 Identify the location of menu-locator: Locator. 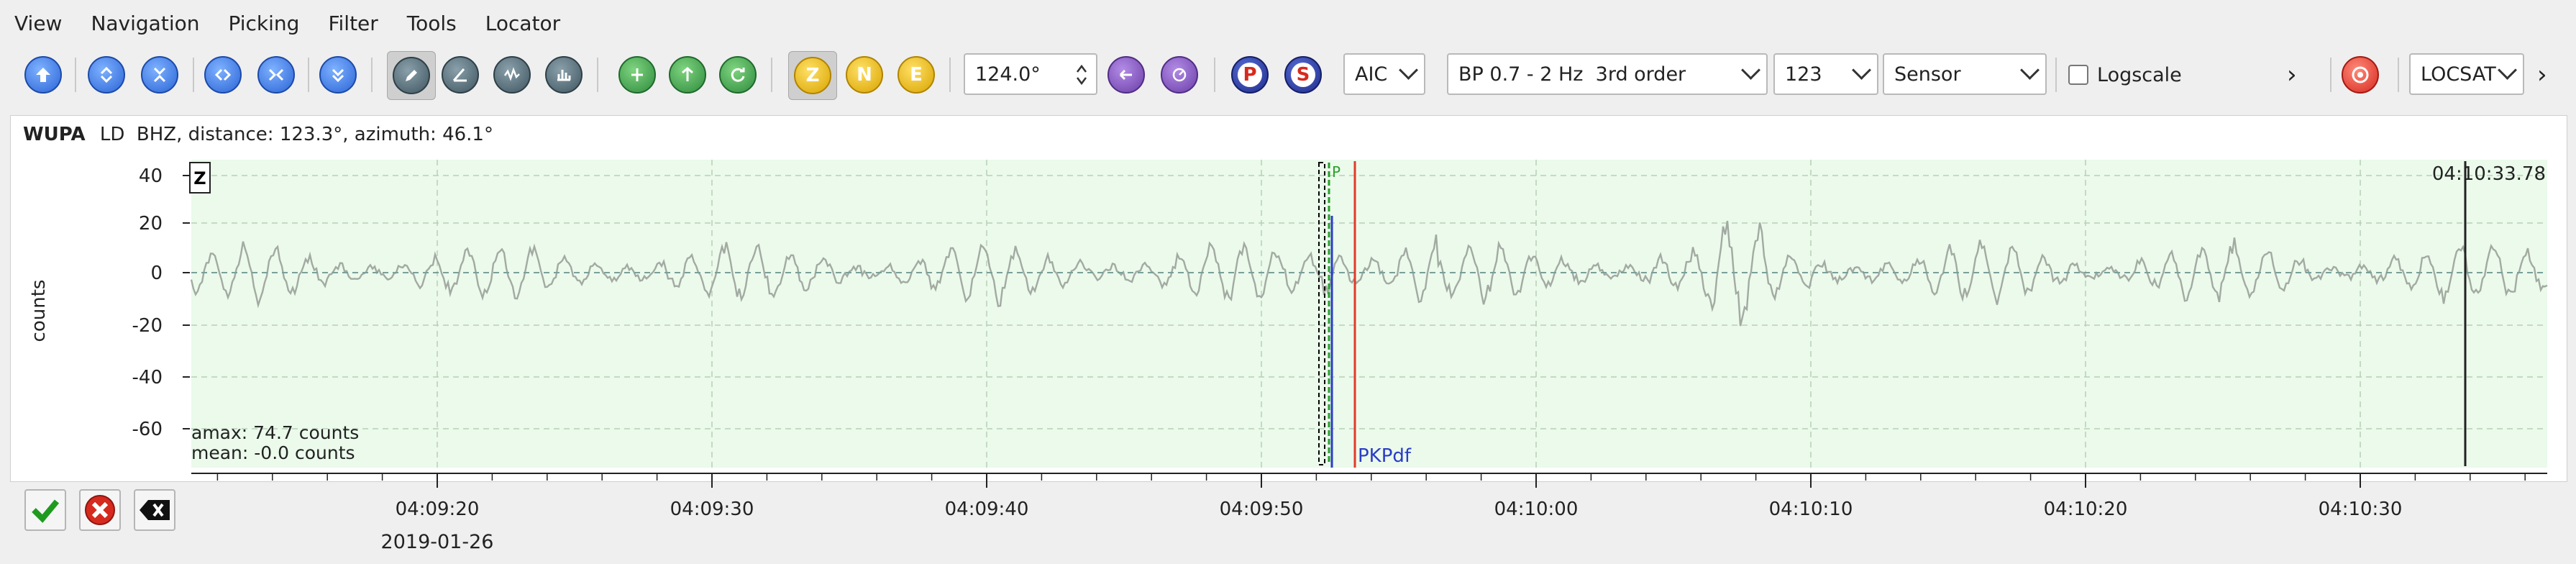
(523, 23).